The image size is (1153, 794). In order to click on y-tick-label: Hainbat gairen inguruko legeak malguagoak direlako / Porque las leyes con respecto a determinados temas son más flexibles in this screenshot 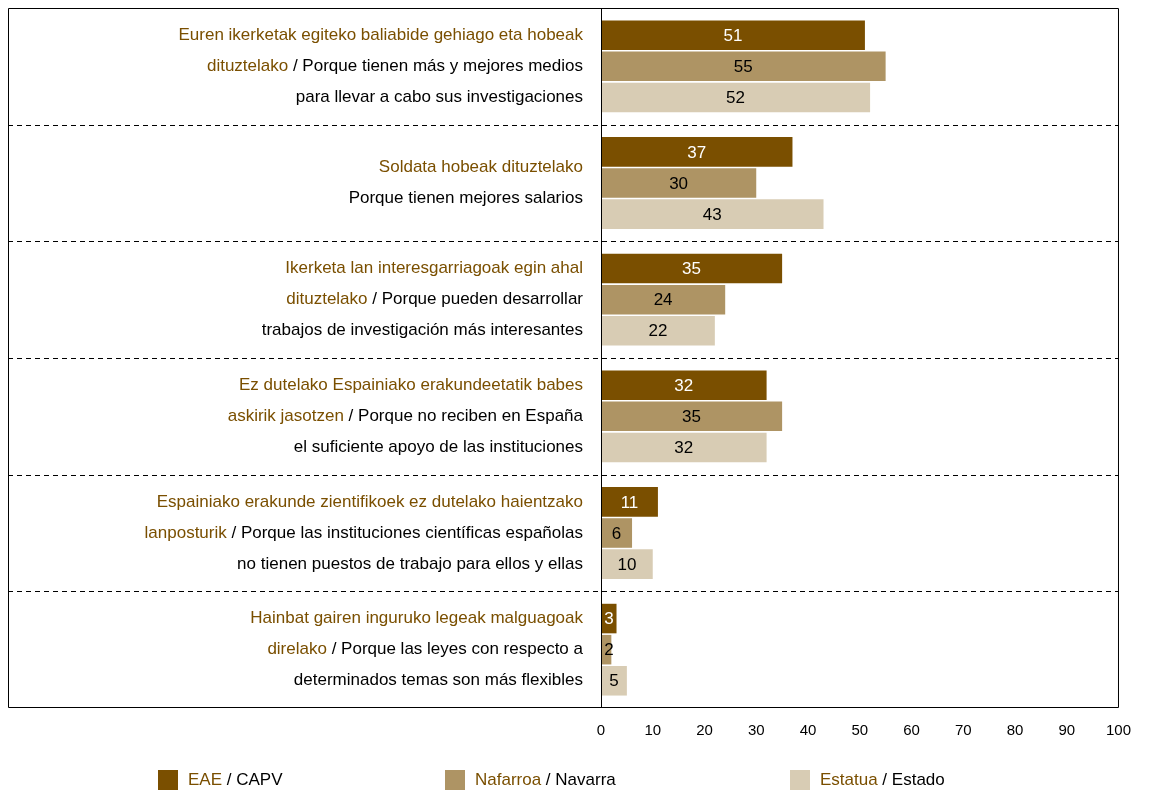, I will do `click(417, 649)`.